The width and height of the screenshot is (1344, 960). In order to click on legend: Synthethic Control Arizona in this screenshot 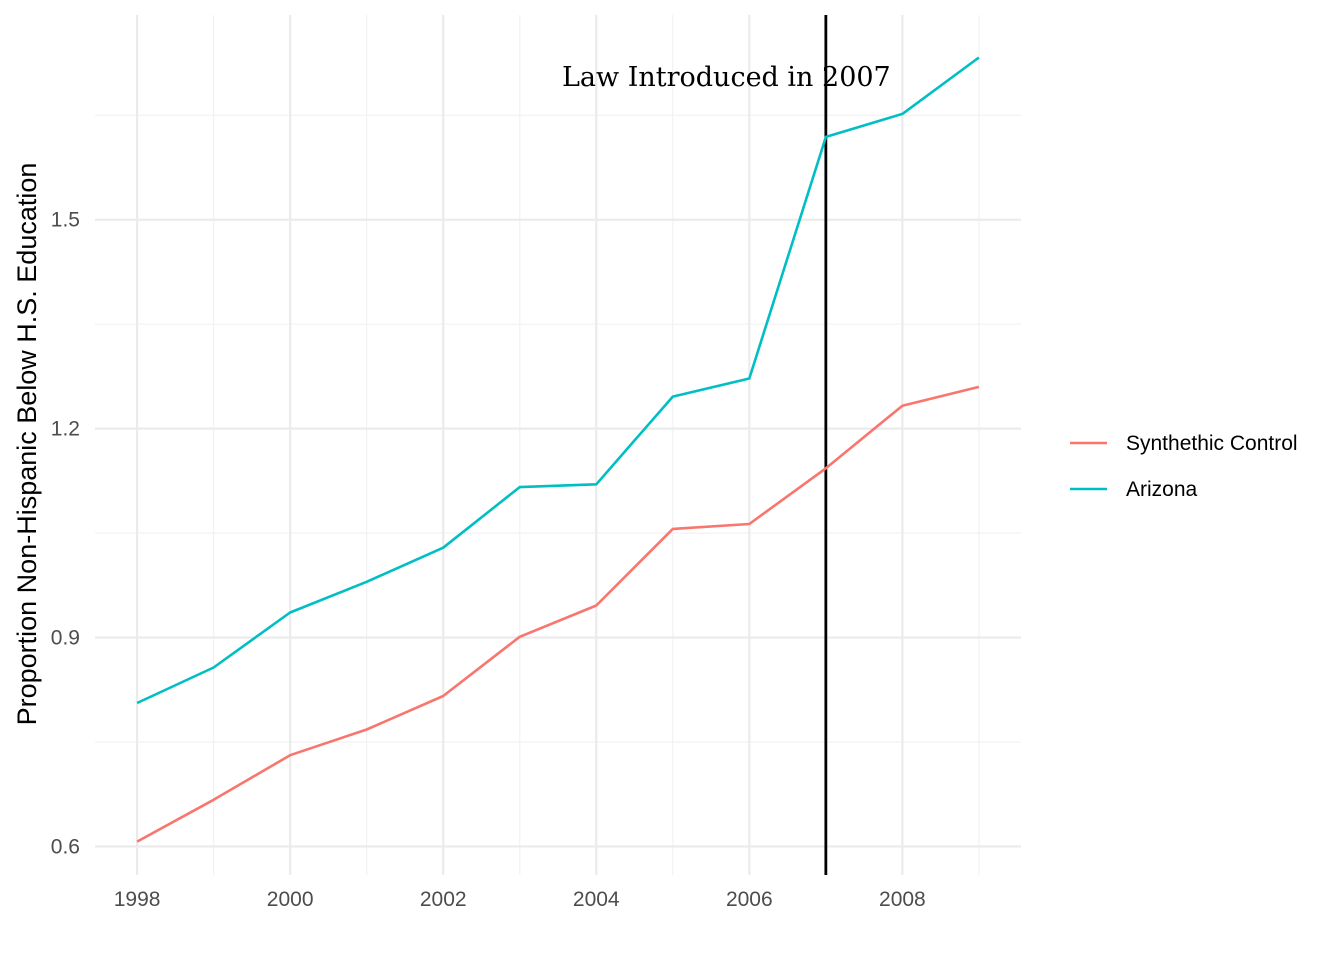, I will do `click(1184, 466)`.